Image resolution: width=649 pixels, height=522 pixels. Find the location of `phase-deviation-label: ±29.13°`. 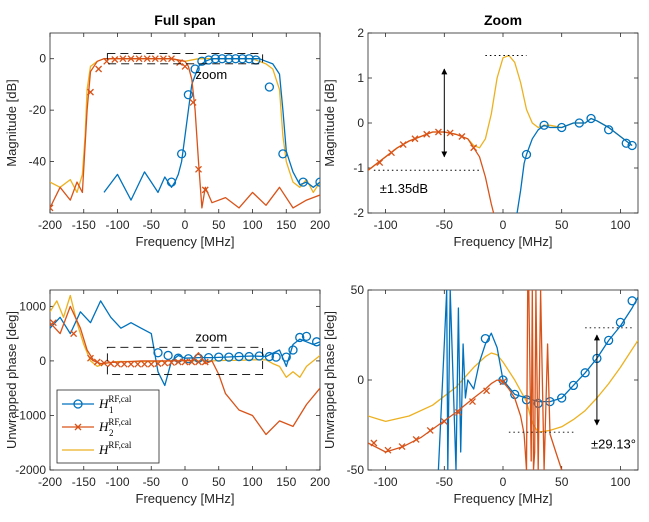

phase-deviation-label: ±29.13° is located at coordinates (613, 443).